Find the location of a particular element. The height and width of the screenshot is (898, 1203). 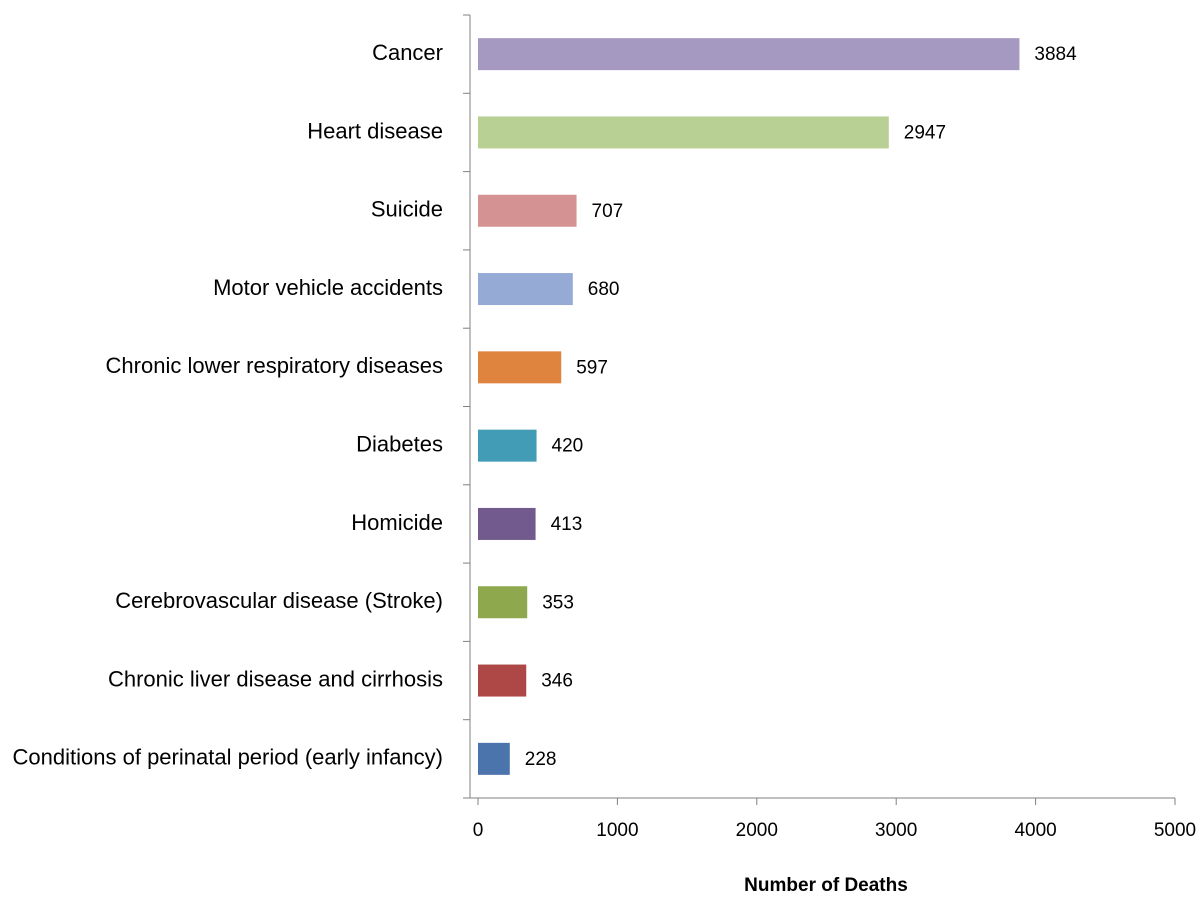

y-tick-label: Cerebrovascular disease (Stroke) is located at coordinates (279, 600).